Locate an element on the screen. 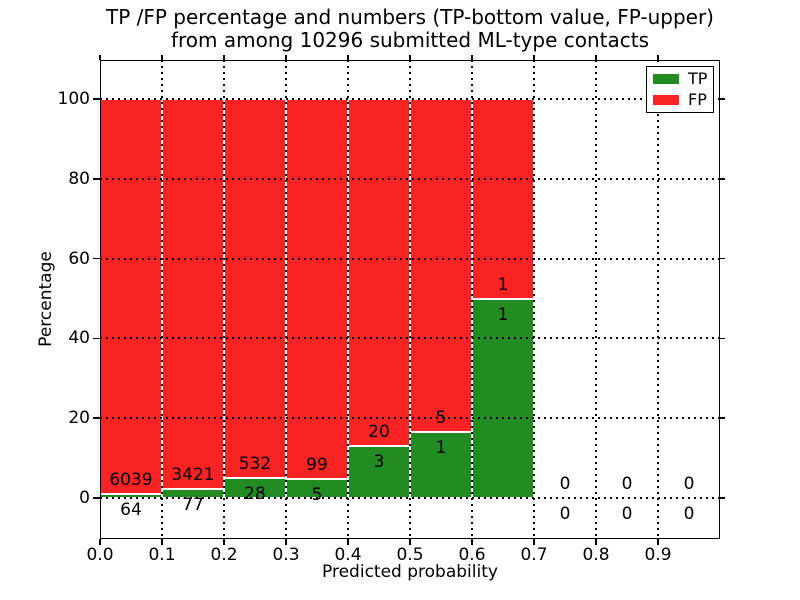 The width and height of the screenshot is (800, 600). tp-count-label: 64 is located at coordinates (131, 509).